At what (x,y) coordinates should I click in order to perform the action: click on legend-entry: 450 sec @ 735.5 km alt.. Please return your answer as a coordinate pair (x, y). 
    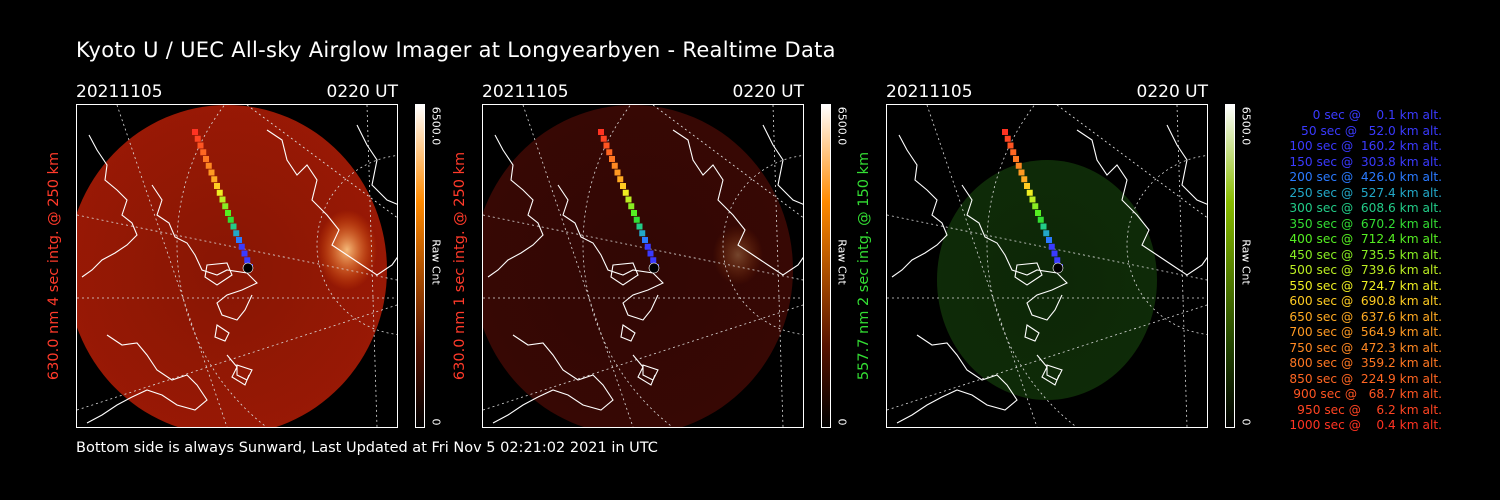
    Looking at the image, I should click on (1363, 254).